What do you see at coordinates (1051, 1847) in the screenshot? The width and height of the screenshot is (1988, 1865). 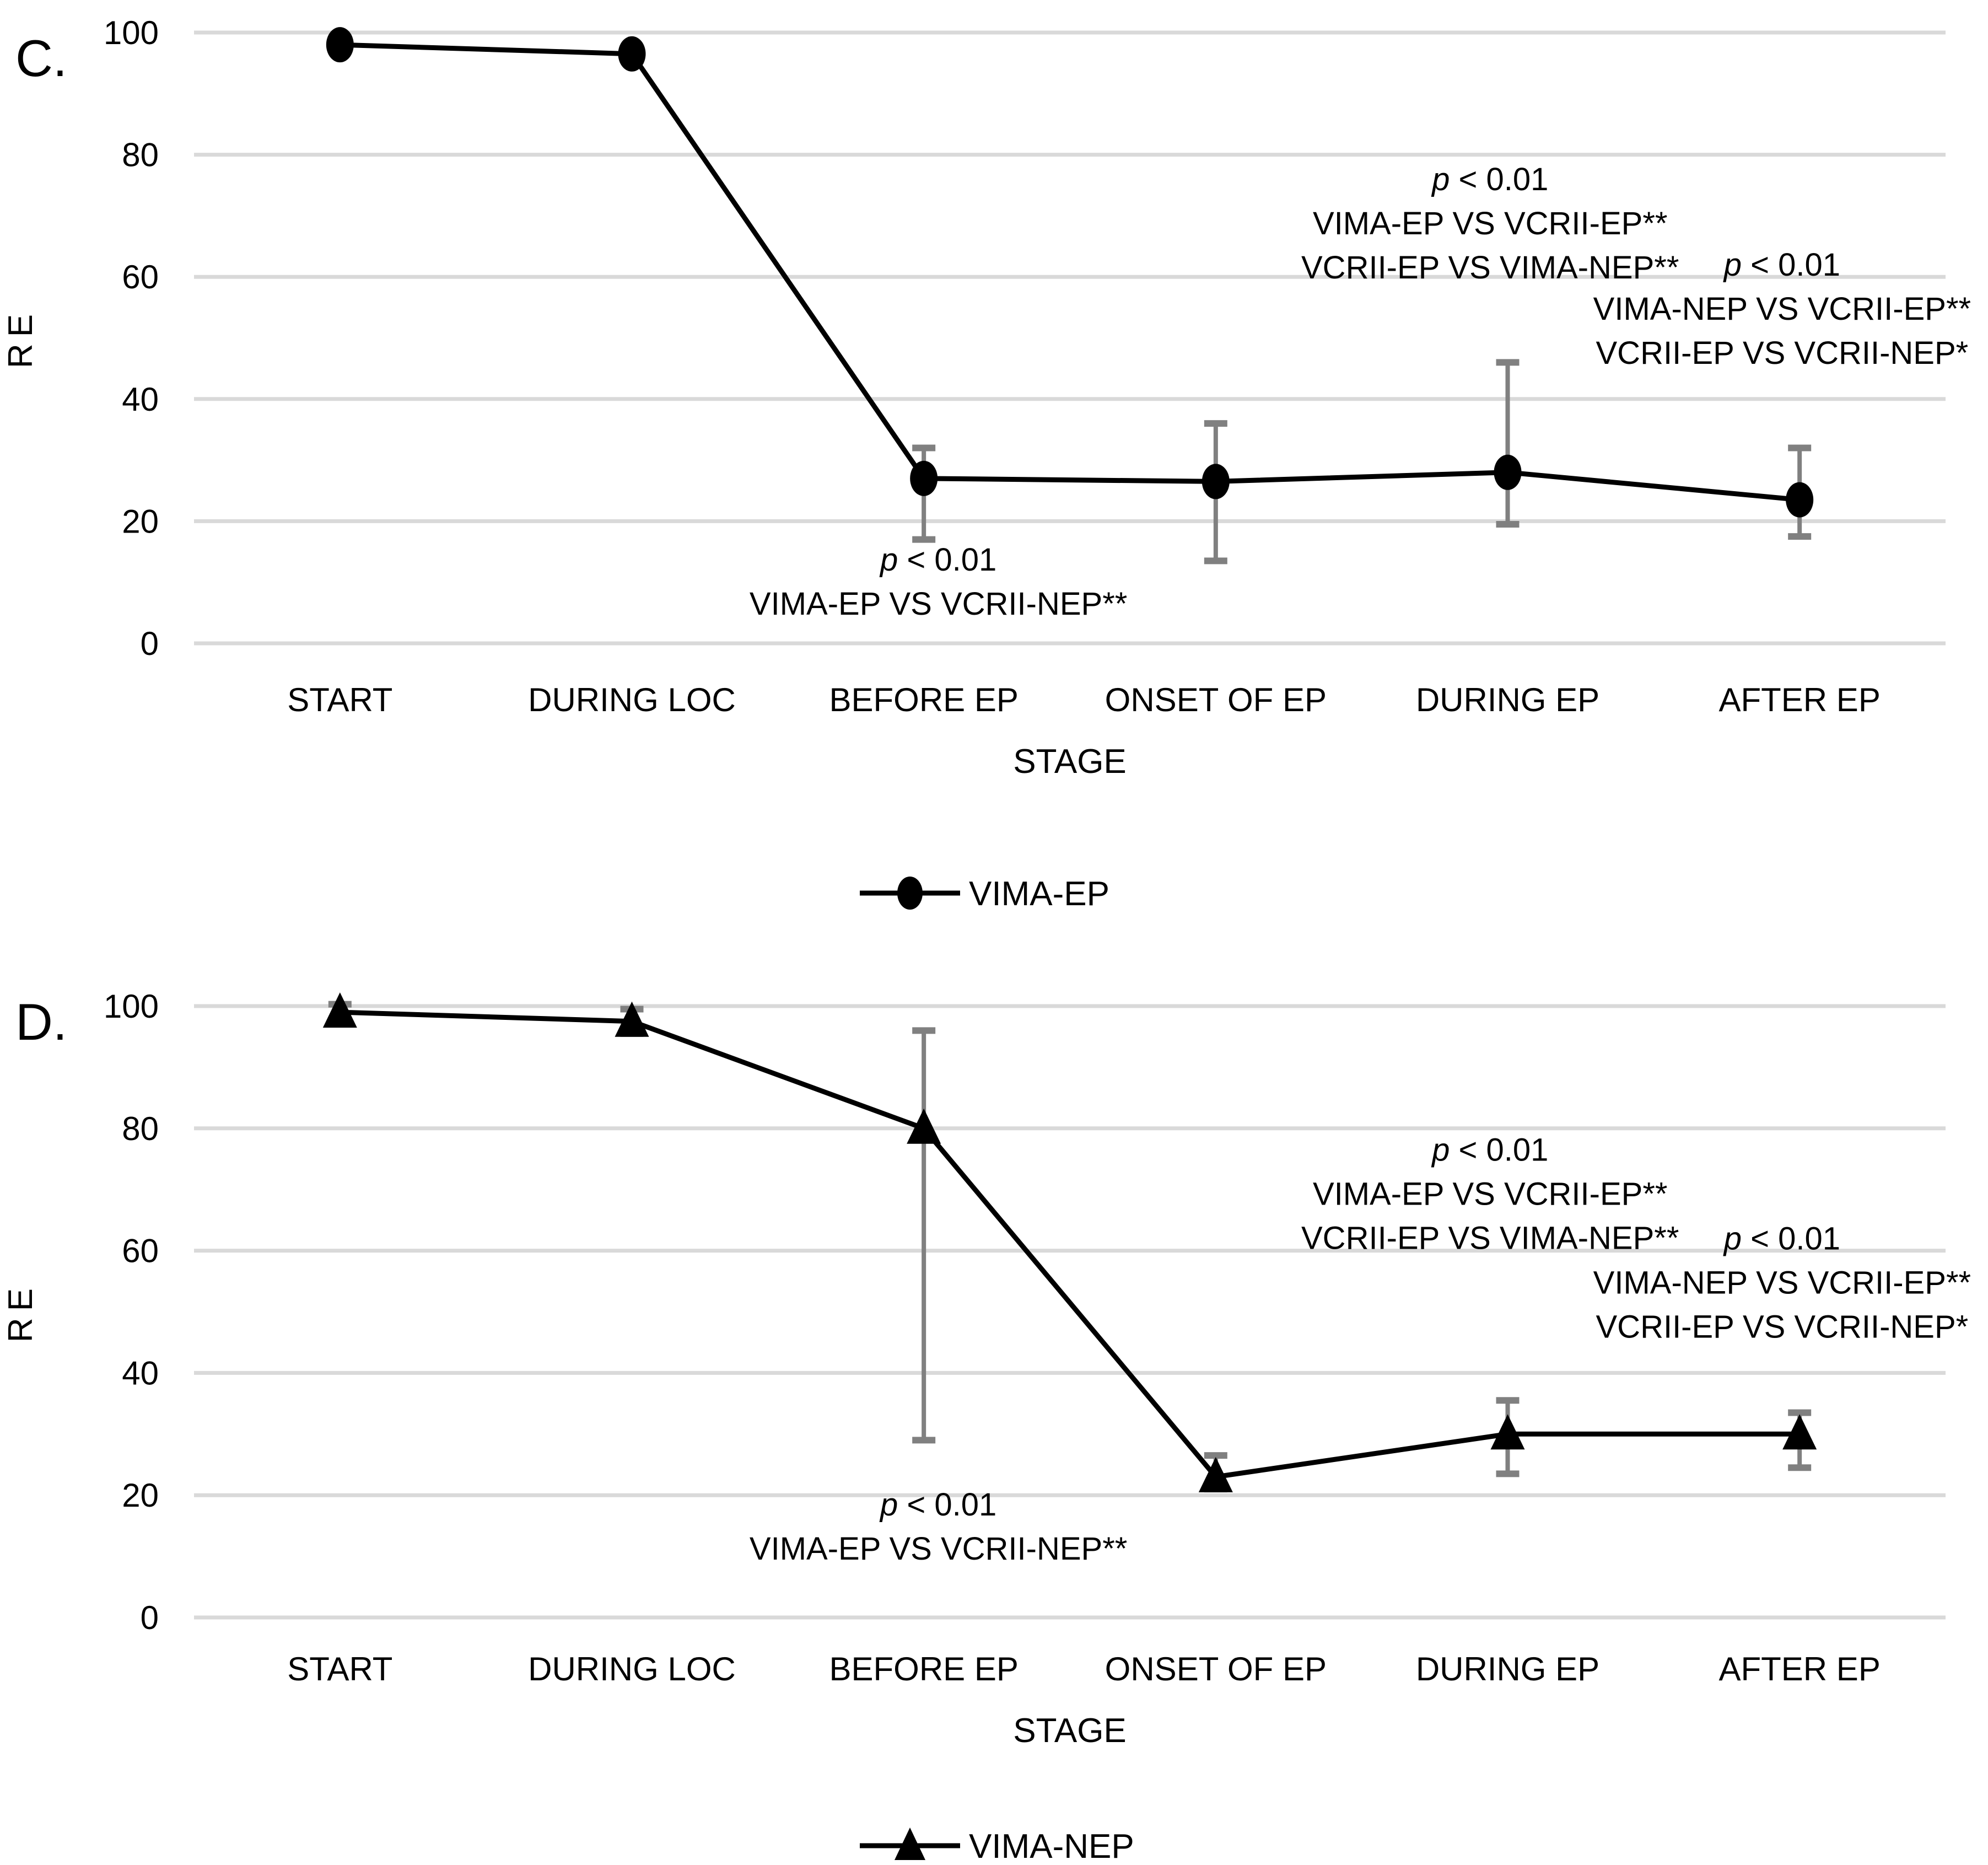 I see `legend-label: VIMA-NEP` at bounding box center [1051, 1847].